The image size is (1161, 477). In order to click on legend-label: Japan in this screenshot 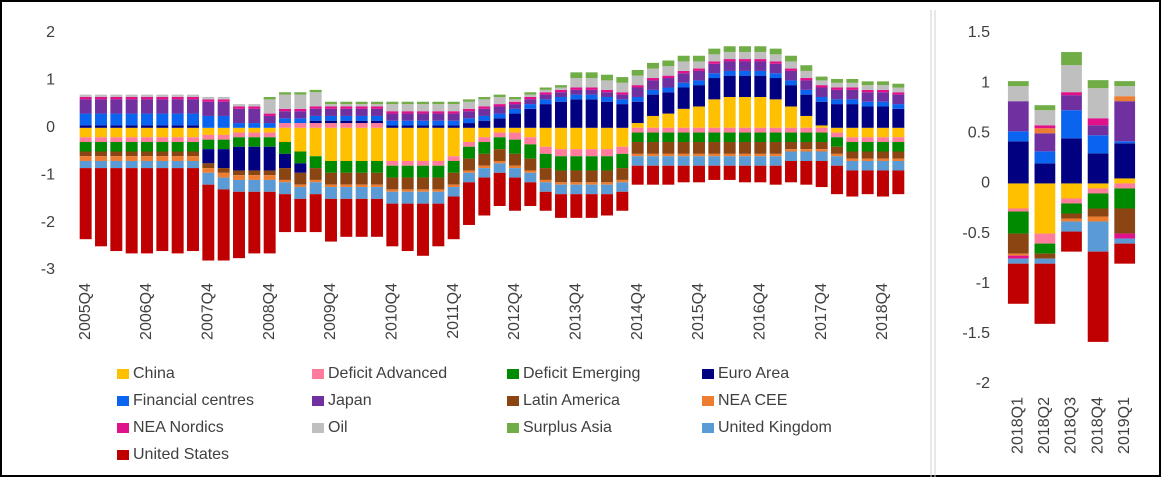, I will do `click(350, 400)`.